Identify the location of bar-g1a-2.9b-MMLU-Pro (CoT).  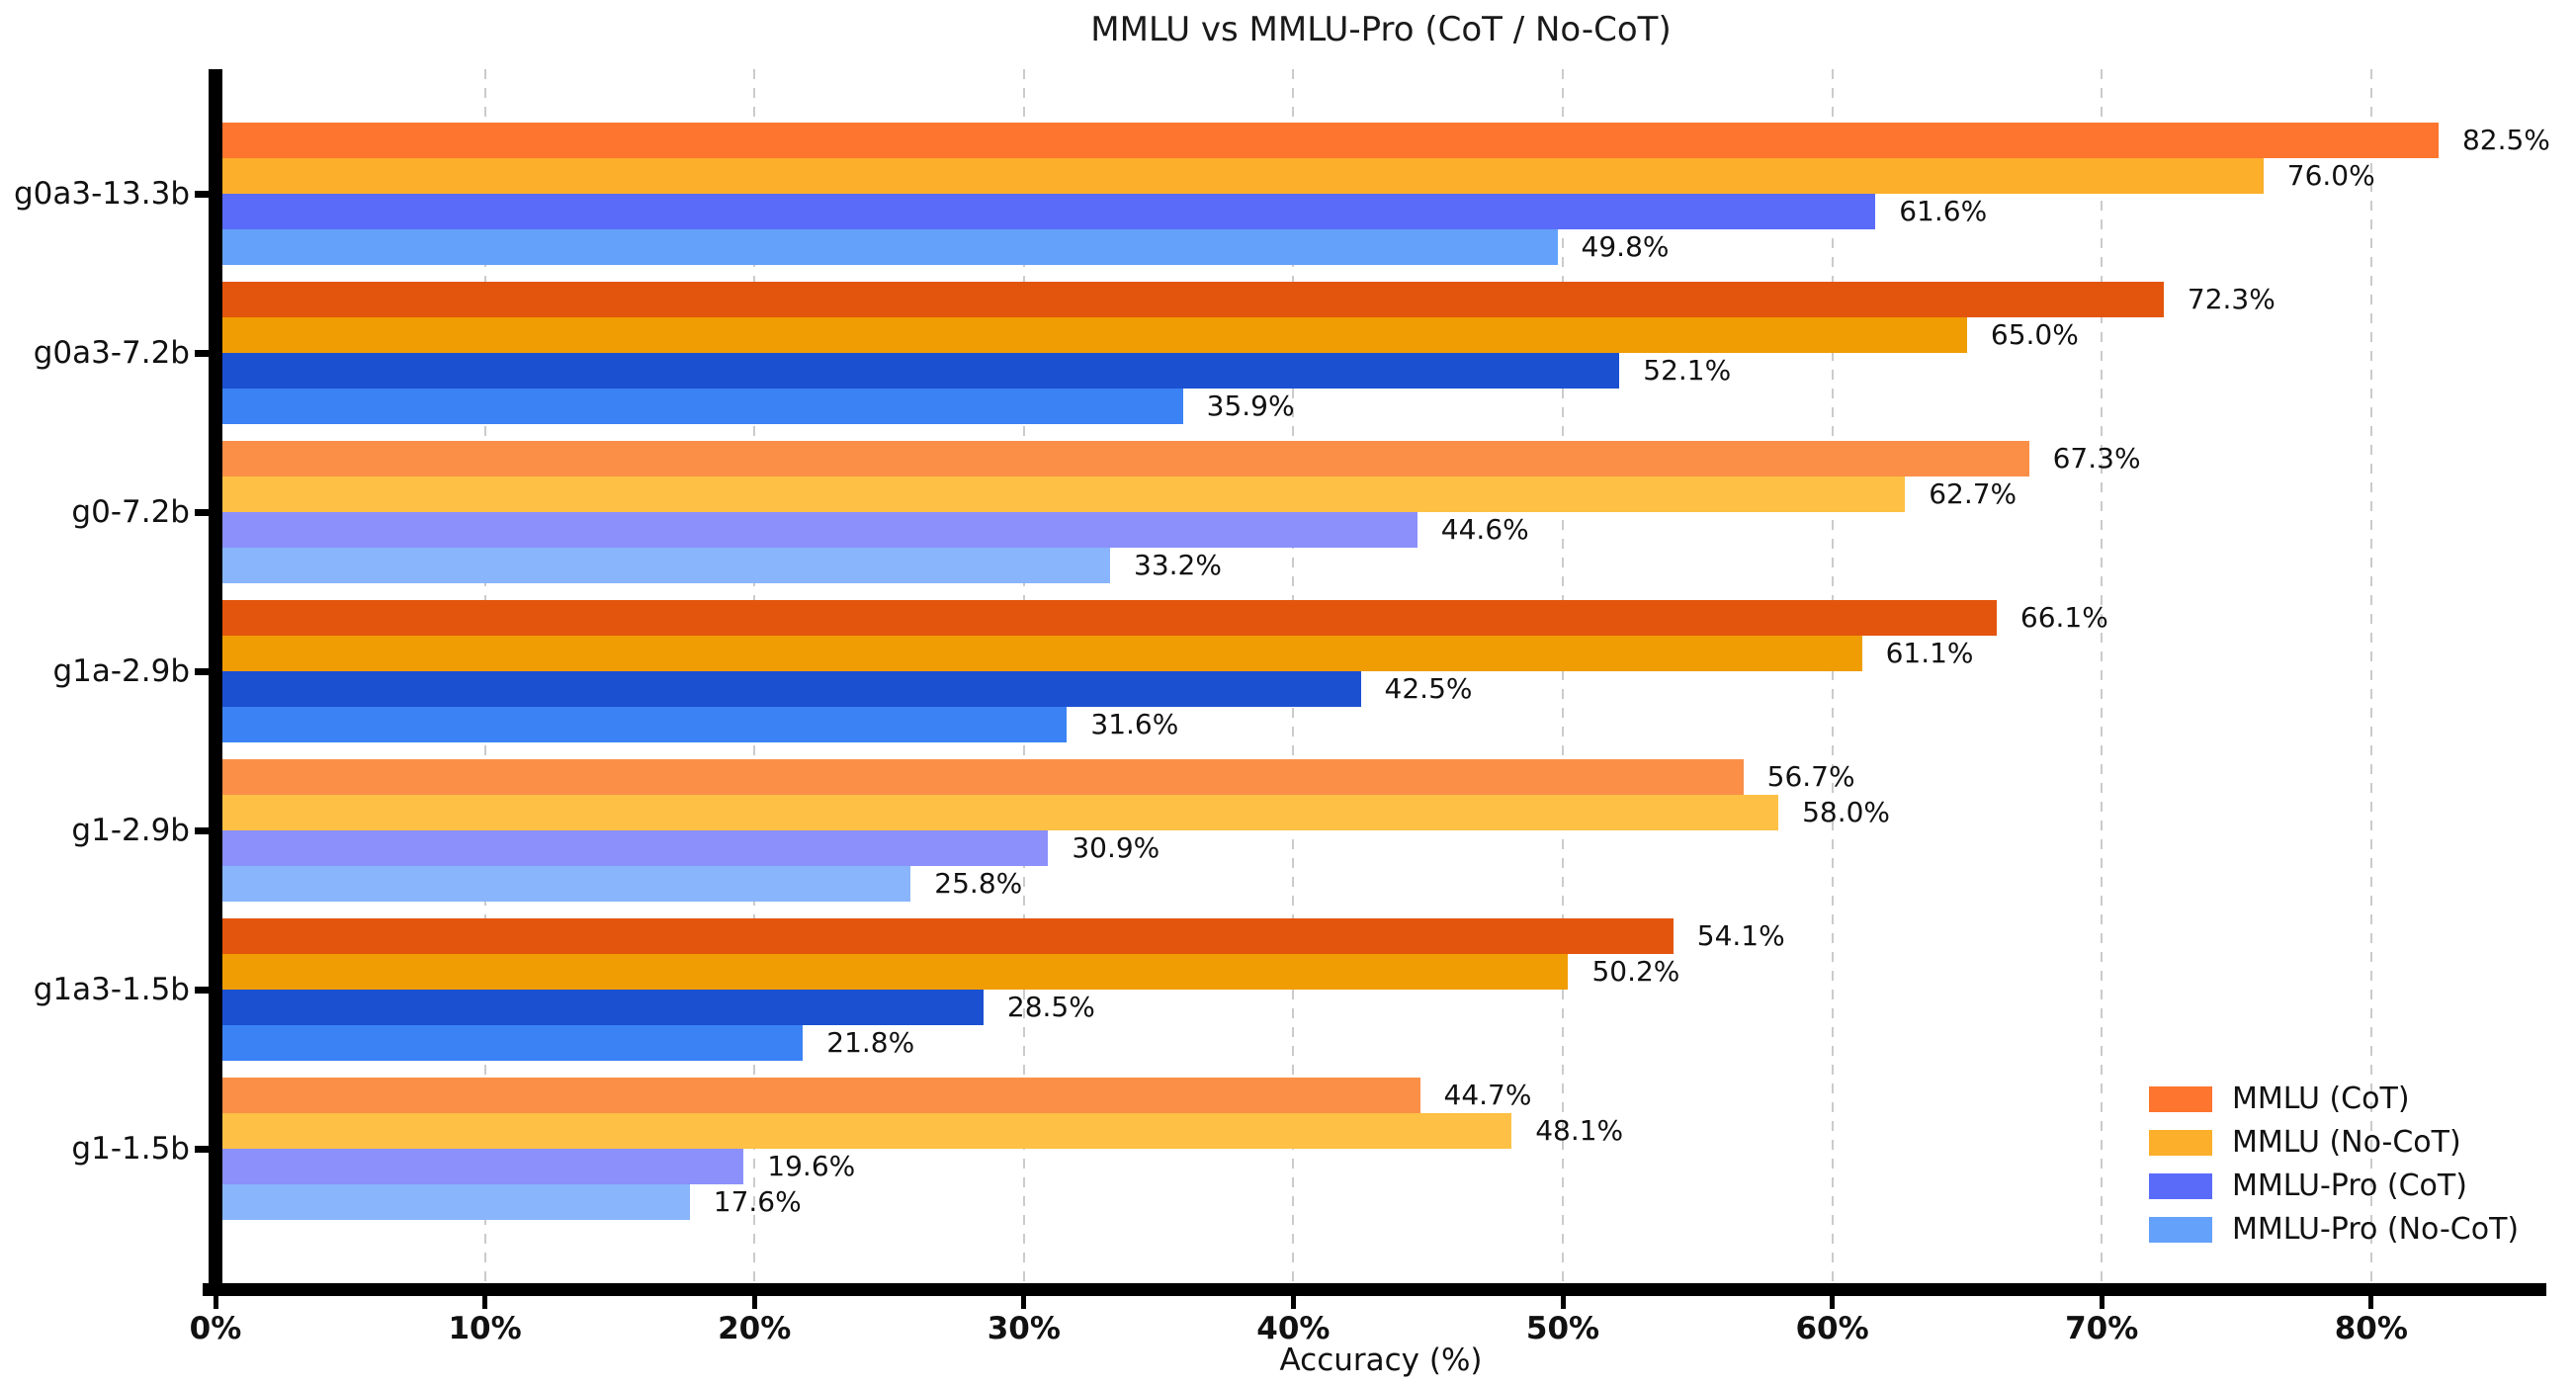
(788, 689).